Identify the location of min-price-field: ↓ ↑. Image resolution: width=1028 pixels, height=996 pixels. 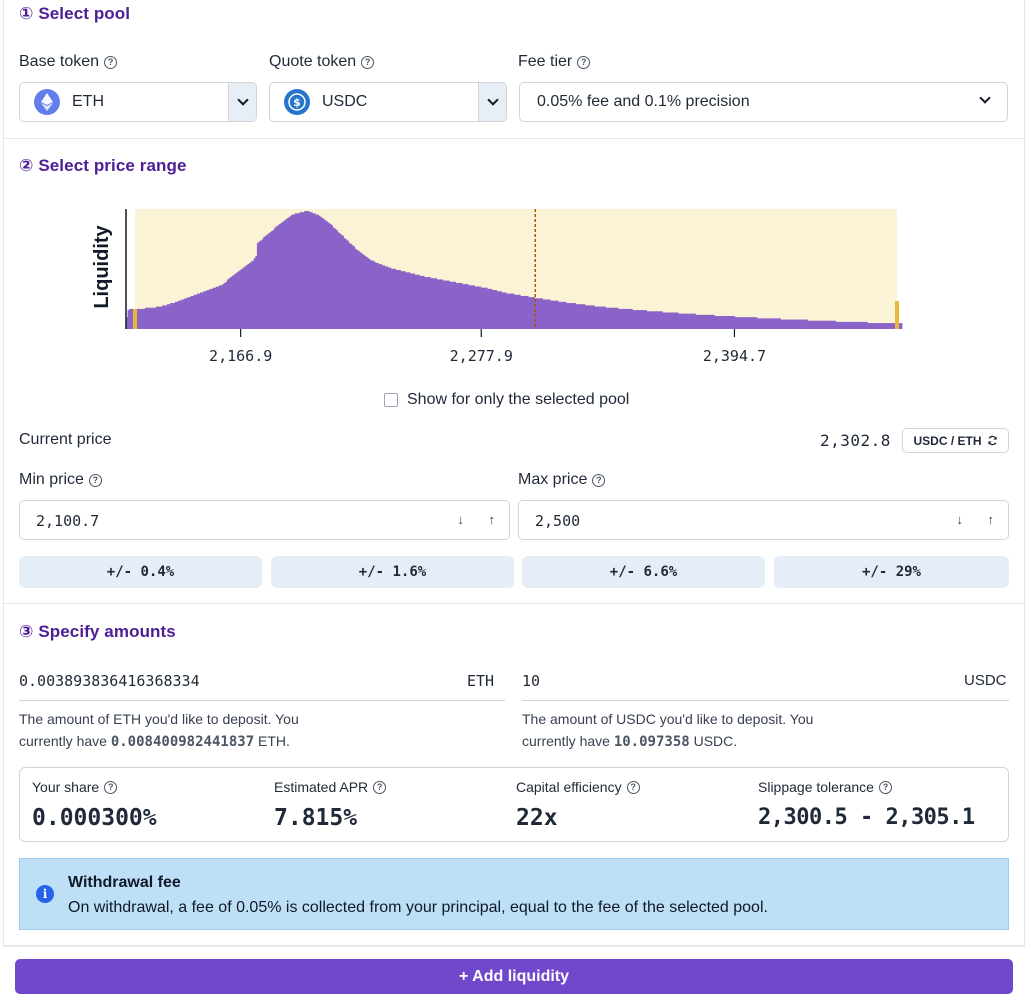
(264, 520).